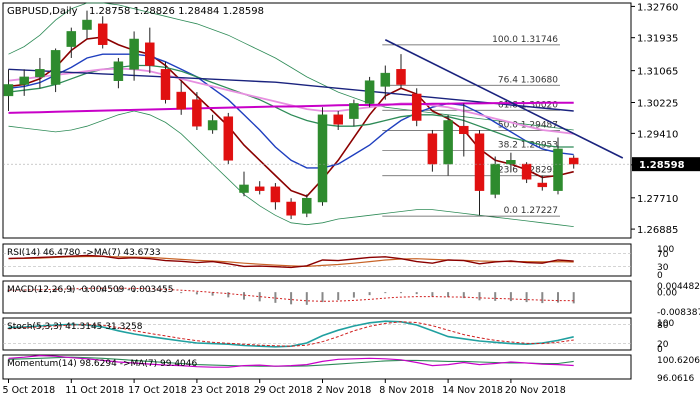 This screenshot has height=404, width=700. I want to click on rsi-tick-label: 30, so click(663, 268).